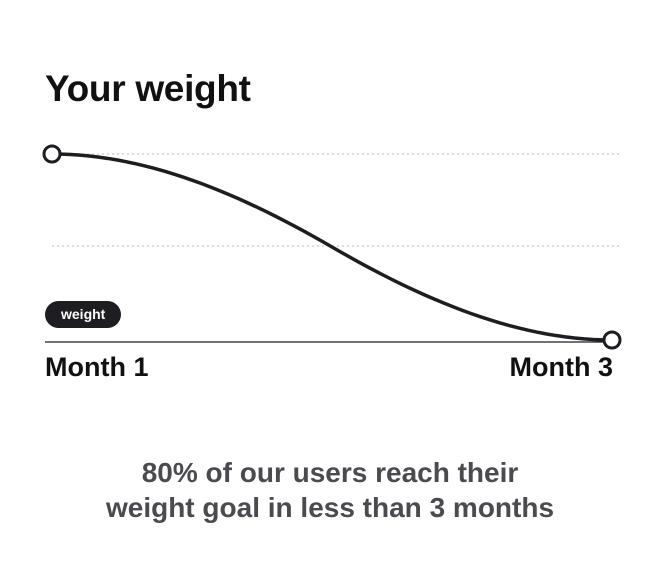  I want to click on data-point-end, so click(612, 340).